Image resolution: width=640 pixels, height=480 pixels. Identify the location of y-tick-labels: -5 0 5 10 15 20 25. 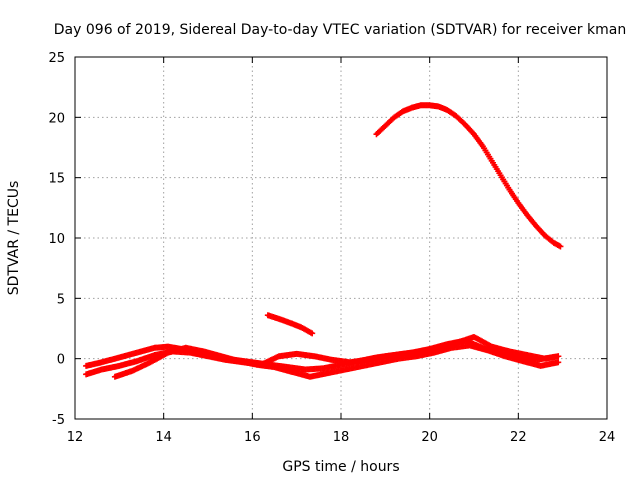
(56, 239).